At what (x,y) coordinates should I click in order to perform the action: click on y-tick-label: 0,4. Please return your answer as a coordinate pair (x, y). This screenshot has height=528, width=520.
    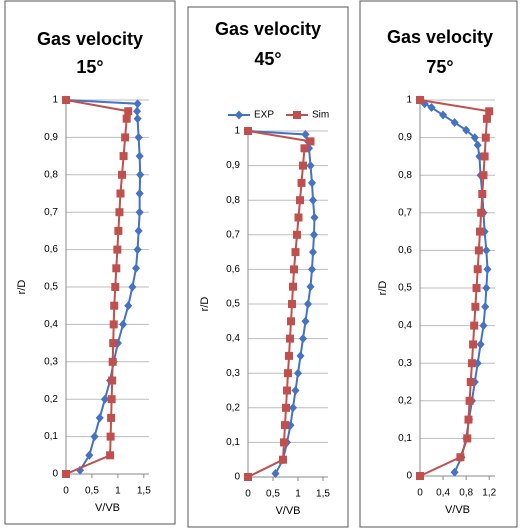
    Looking at the image, I should click on (405, 325).